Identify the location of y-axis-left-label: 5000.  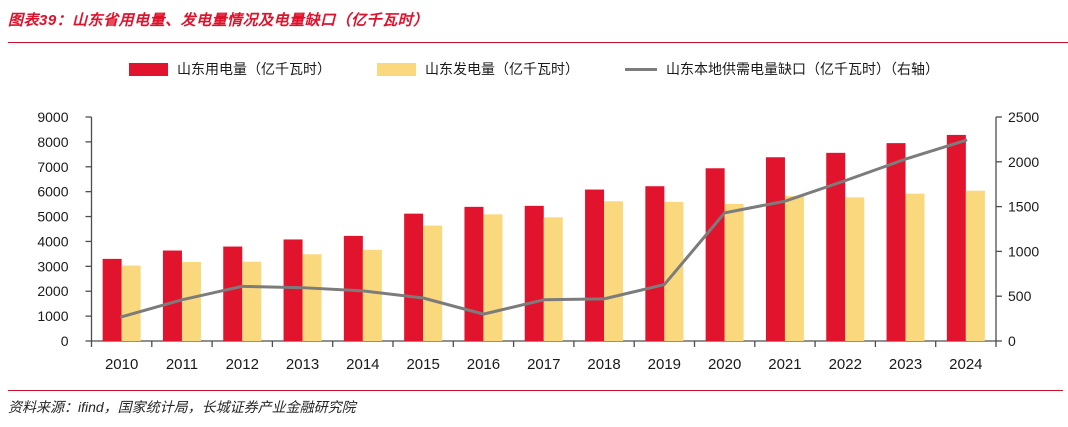
(52, 217).